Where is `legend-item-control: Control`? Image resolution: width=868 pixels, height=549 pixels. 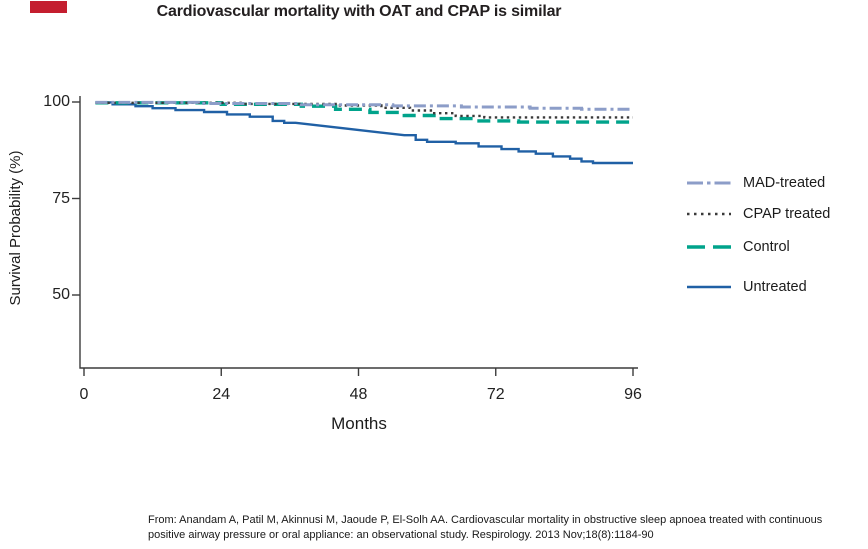 legend-item-control: Control is located at coordinates (776, 247).